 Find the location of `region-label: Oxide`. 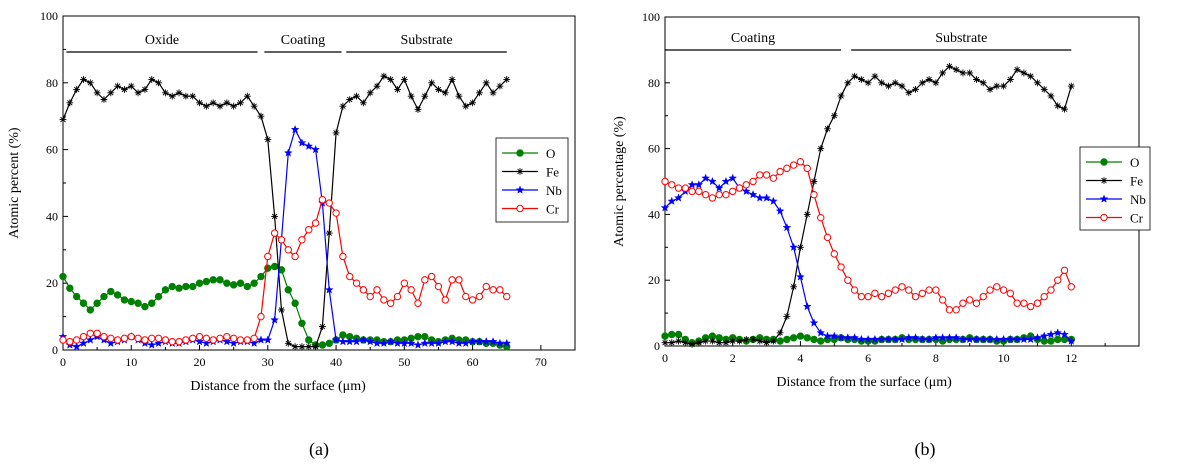

region-label: Oxide is located at coordinates (162, 40).